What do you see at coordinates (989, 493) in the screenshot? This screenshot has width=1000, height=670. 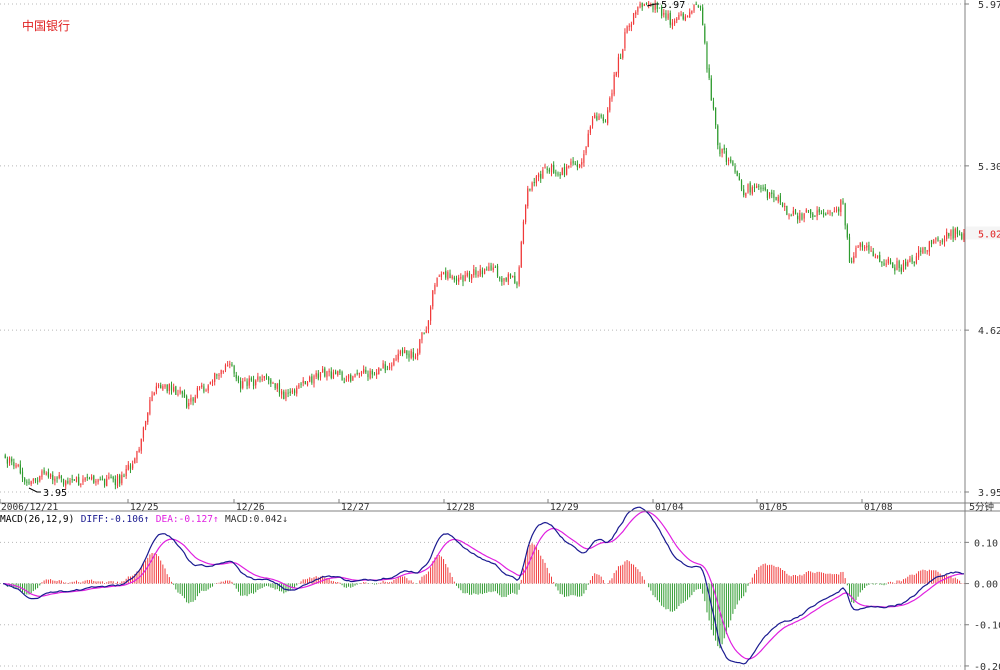 I see `y-tick-label: 3.95` at bounding box center [989, 493].